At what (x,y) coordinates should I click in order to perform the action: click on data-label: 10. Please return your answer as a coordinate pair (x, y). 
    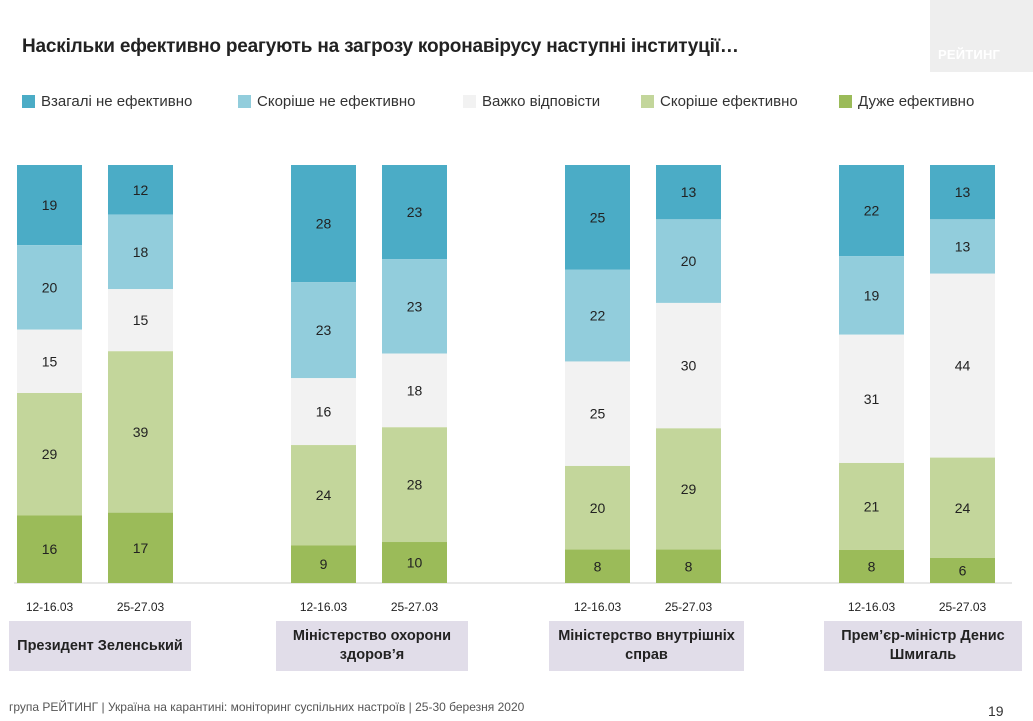
    Looking at the image, I should click on (415, 563).